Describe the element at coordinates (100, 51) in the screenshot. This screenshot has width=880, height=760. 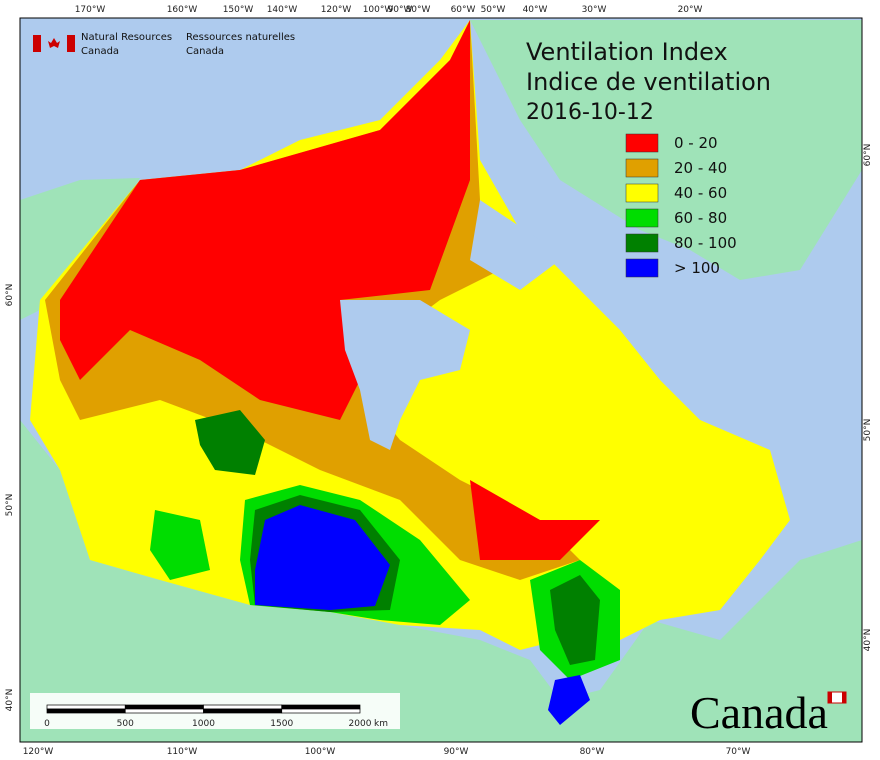
I see `agency-en: Canada` at that location.